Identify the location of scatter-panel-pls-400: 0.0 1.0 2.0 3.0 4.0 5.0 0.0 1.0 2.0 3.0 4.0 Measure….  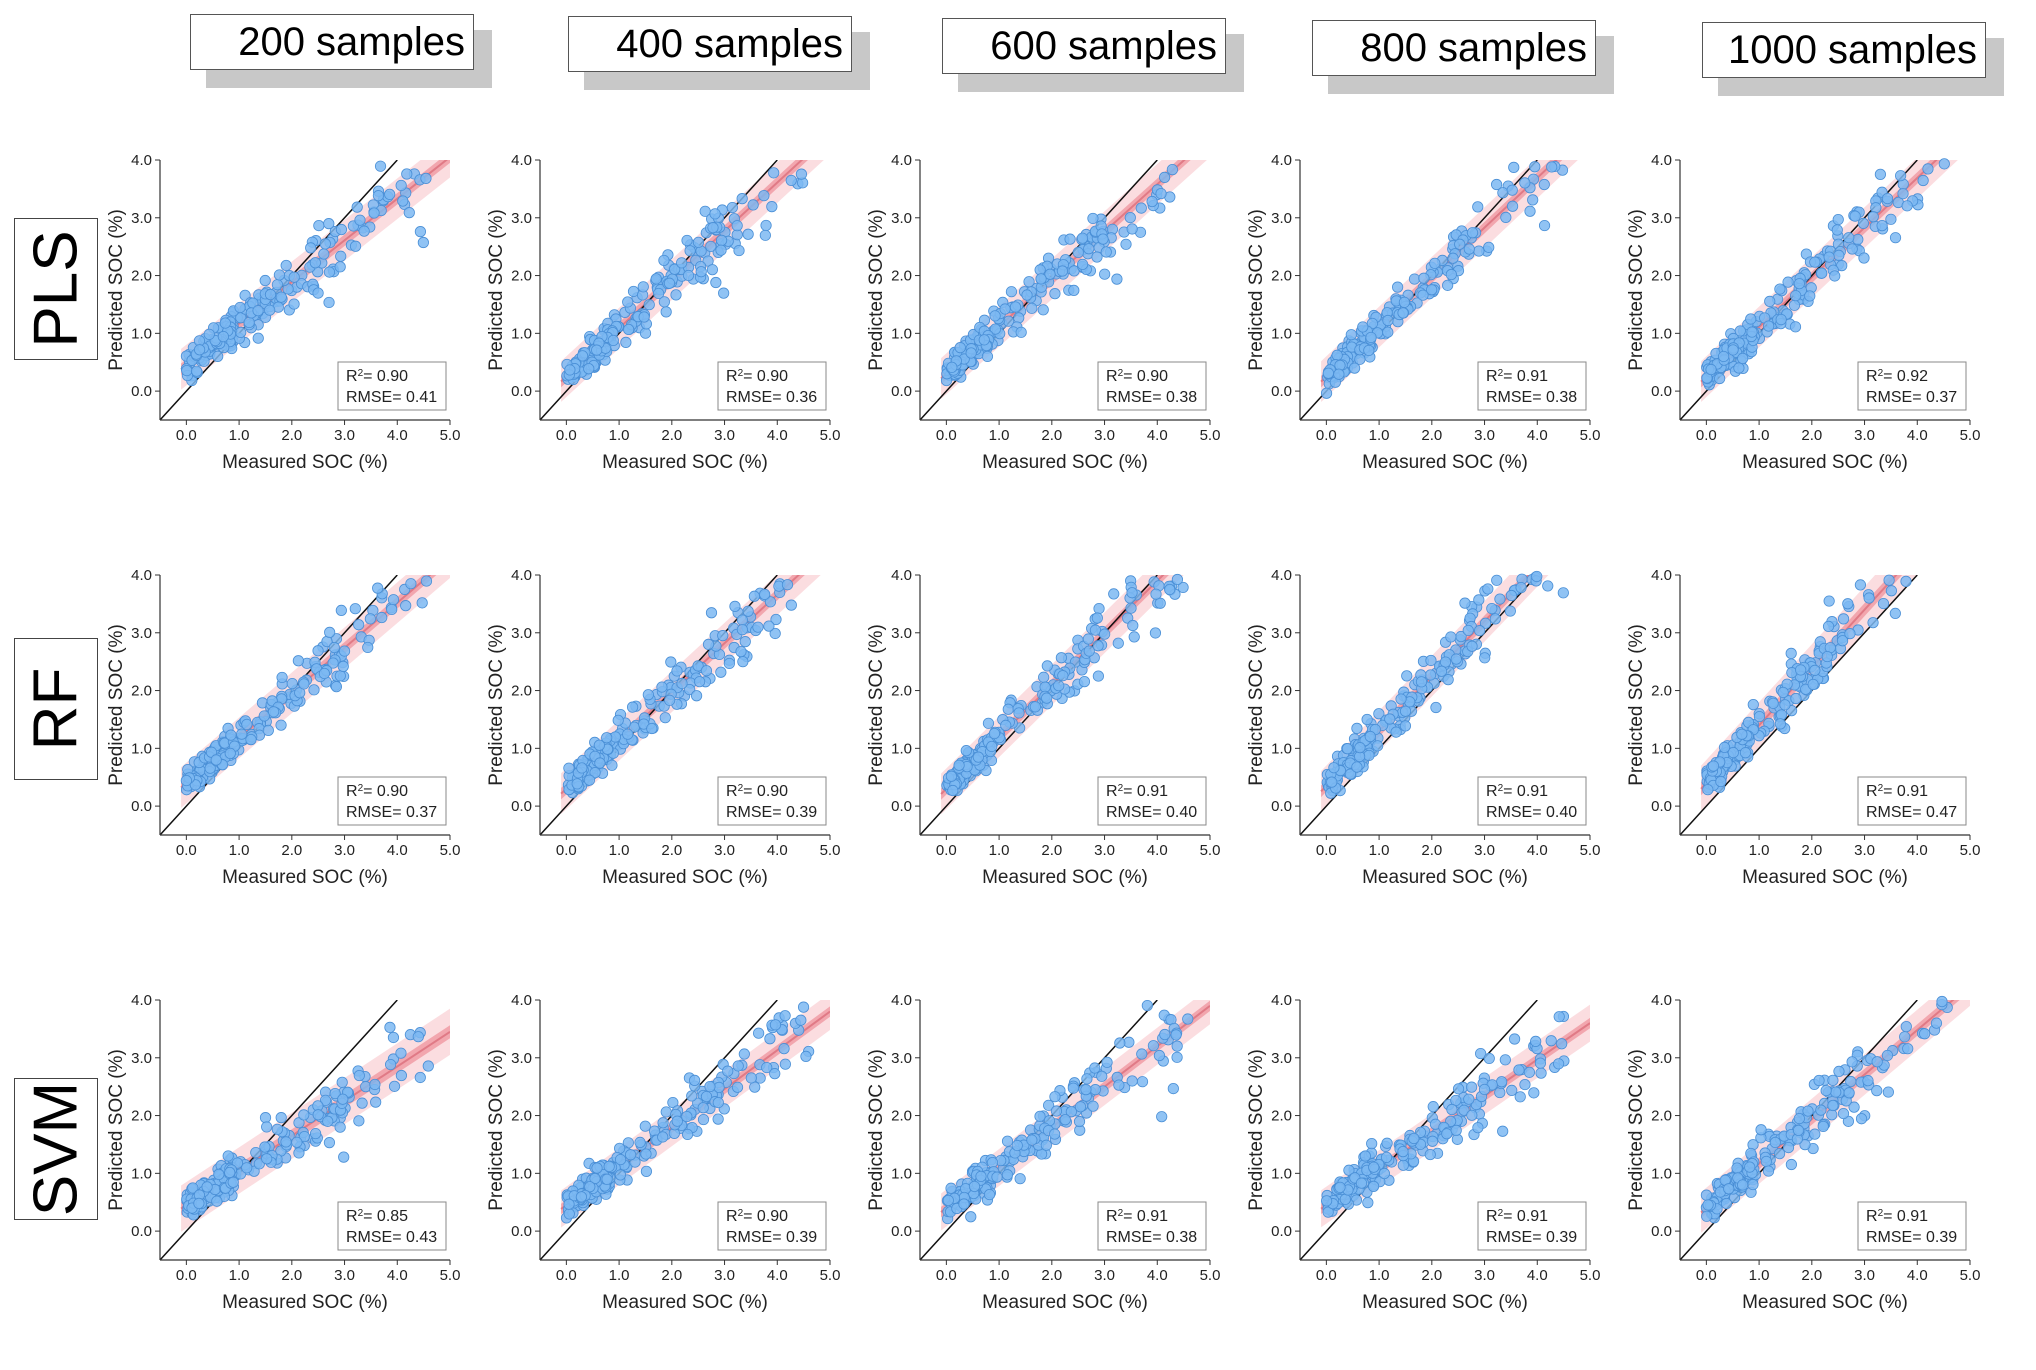
(663, 312).